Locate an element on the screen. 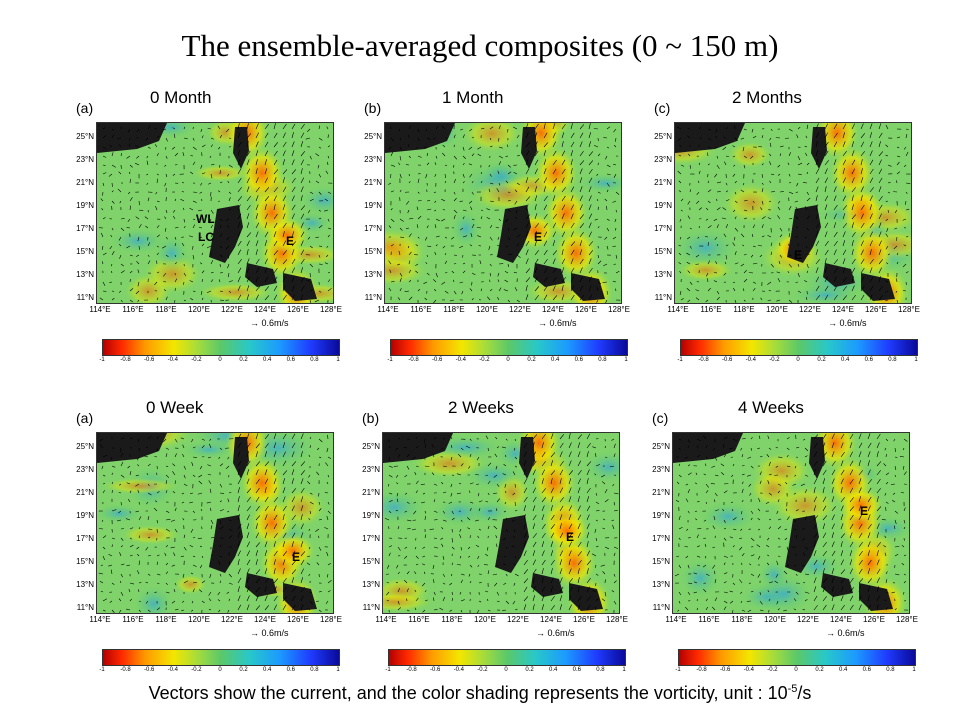 The width and height of the screenshot is (960, 720). longitude-tick-label: 126°E is located at coordinates (298, 619).